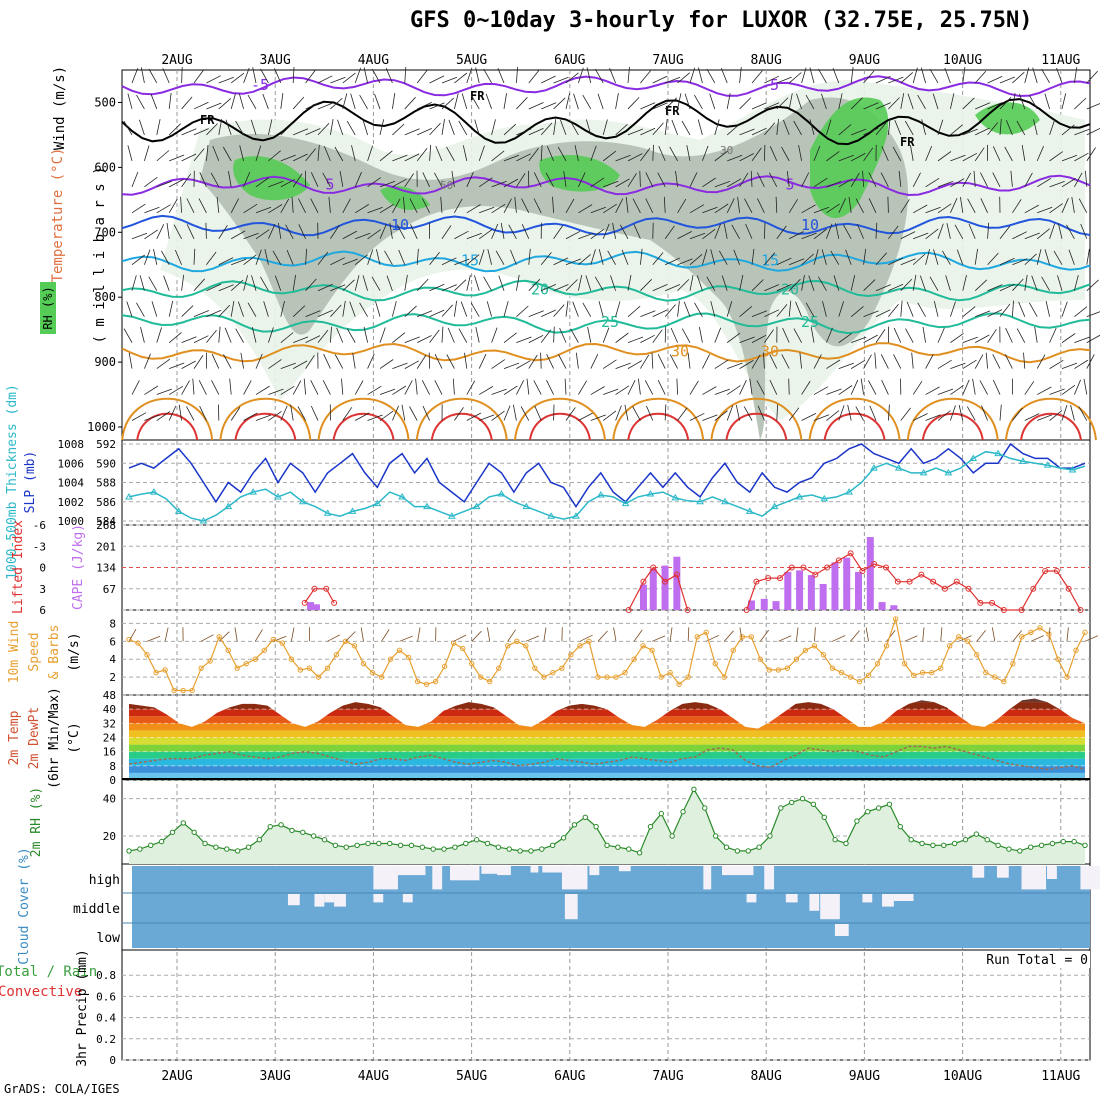 The image size is (1100, 1100). Describe the element at coordinates (105, 102) in the screenshot. I see `y-tick-label: 500` at that location.